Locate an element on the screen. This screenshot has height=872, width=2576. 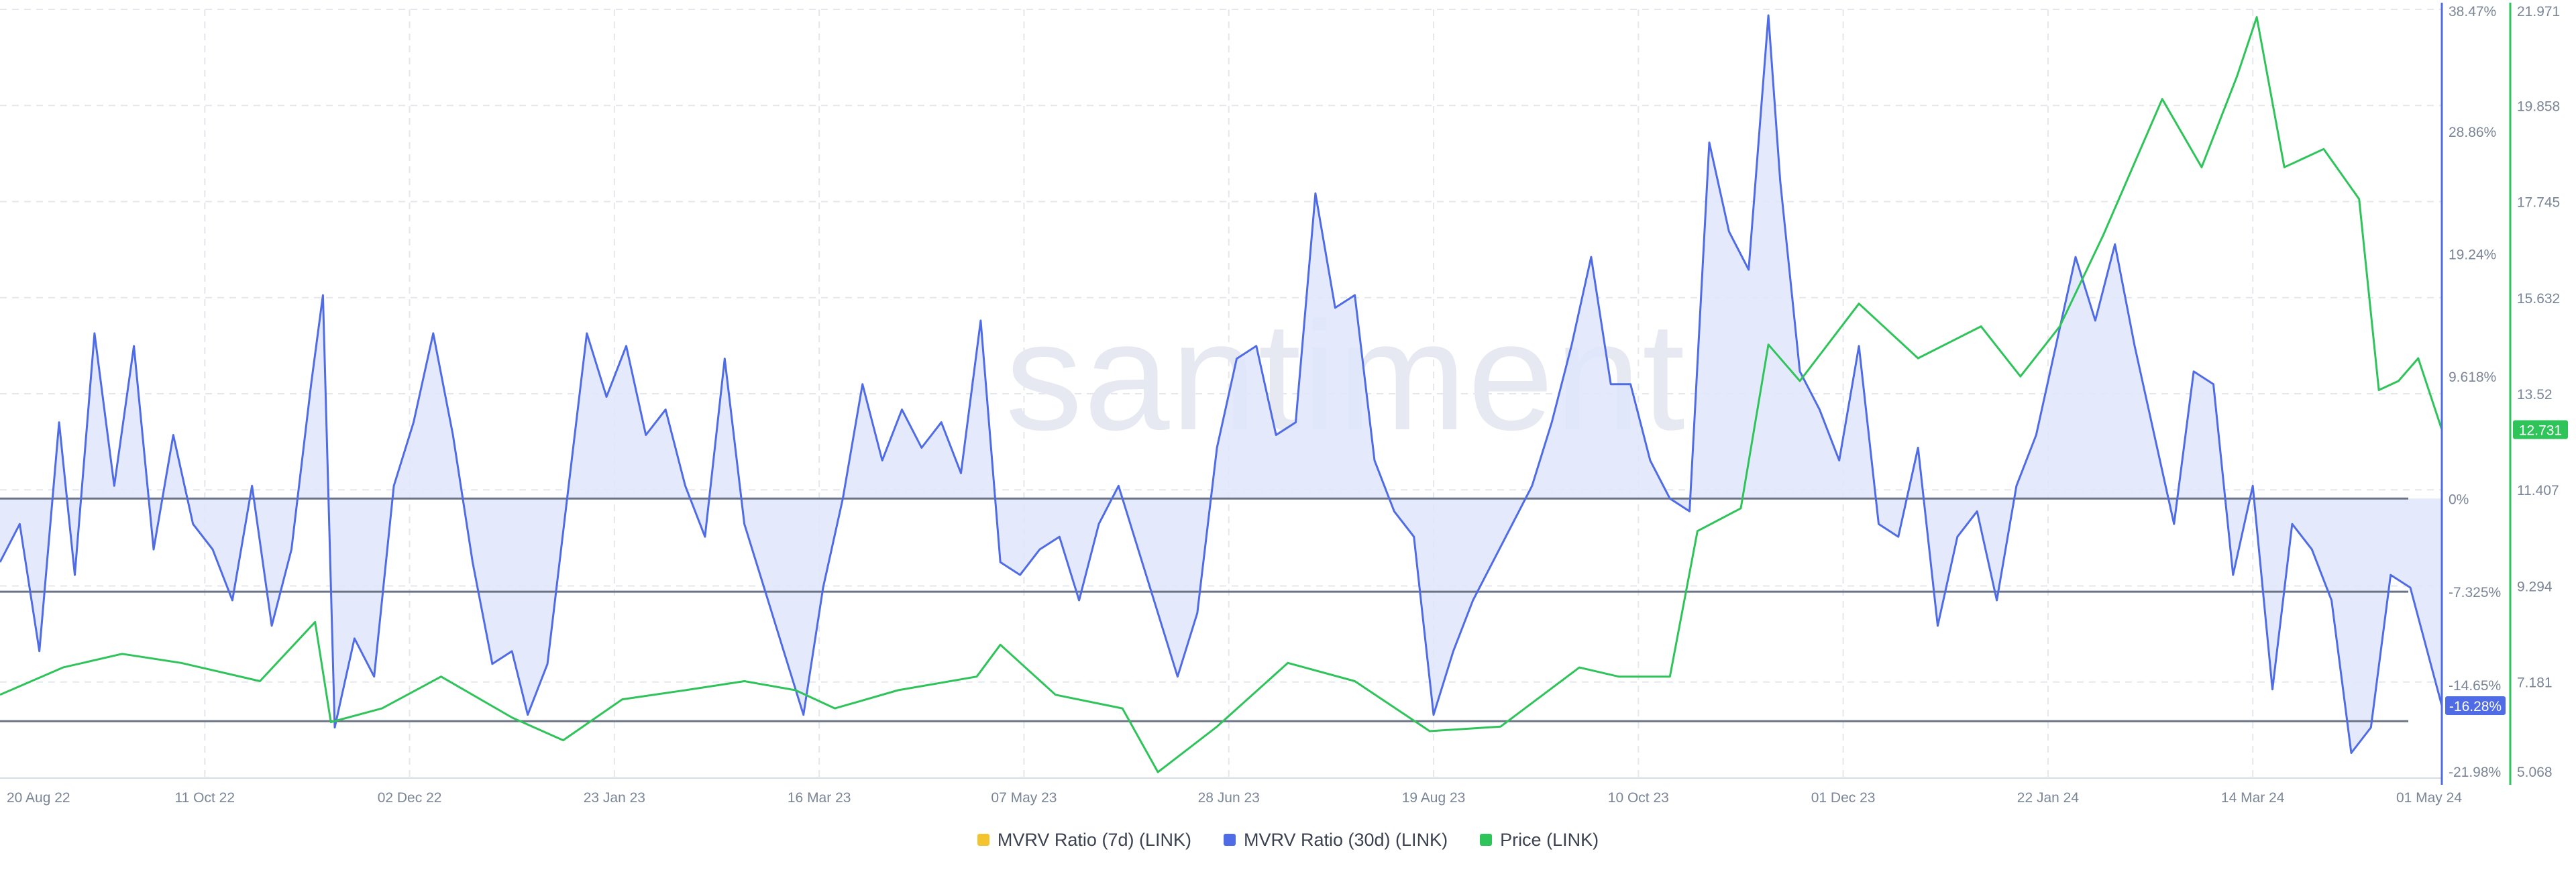
legend-item-mvrv-30d: MVRV Ratio (30d) (LINK) is located at coordinates (1335, 840).